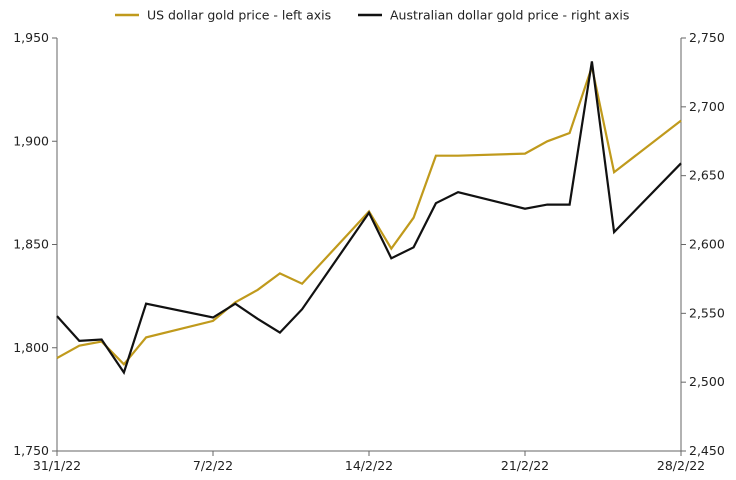 The image size is (736, 480). What do you see at coordinates (31, 140) in the screenshot?
I see `left-axis-tick-label: 1,900` at bounding box center [31, 140].